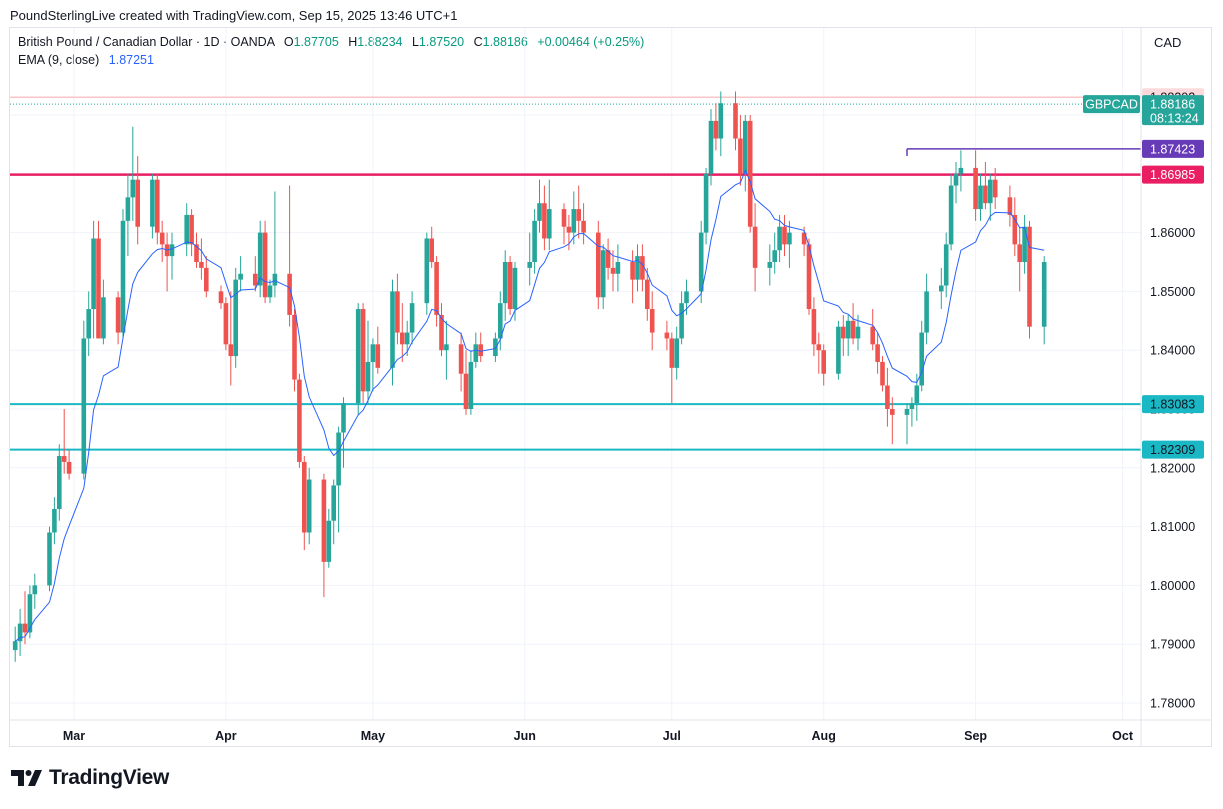  I want to click on support-price-tag: 1.82309, so click(1173, 449).